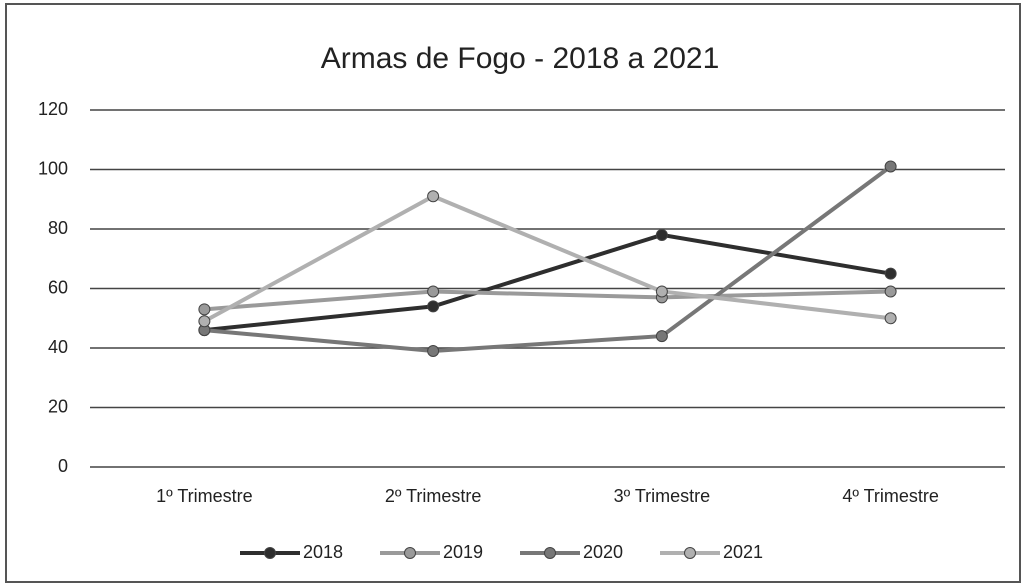 This screenshot has width=1022, height=584. Describe the element at coordinates (53, 109) in the screenshot. I see `y-tick-label: 120` at that location.